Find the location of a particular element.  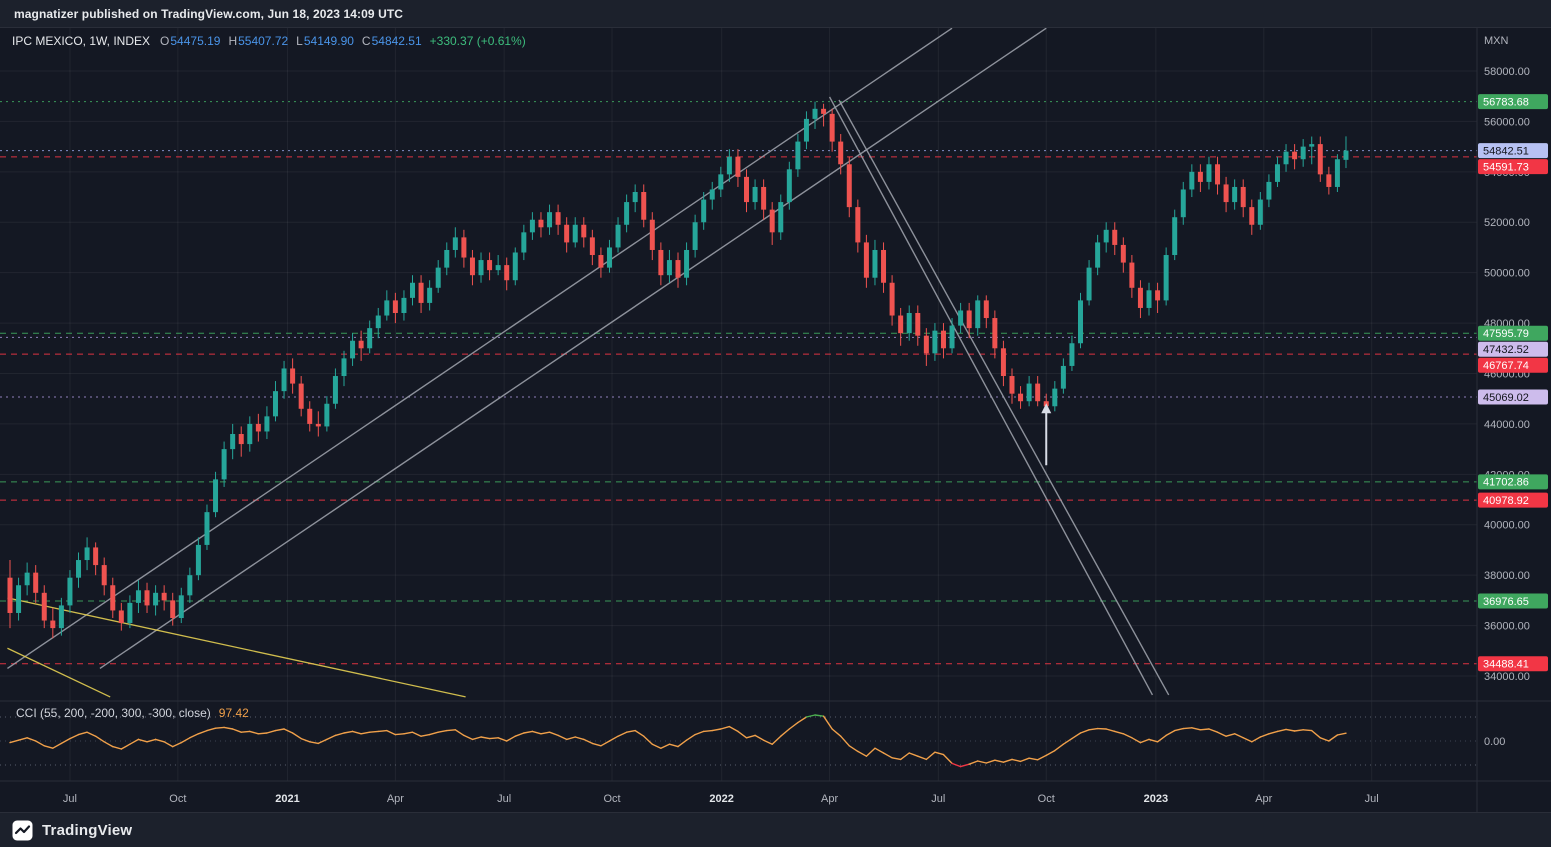

svg-text: 0.00 is located at coordinates (1494, 742).